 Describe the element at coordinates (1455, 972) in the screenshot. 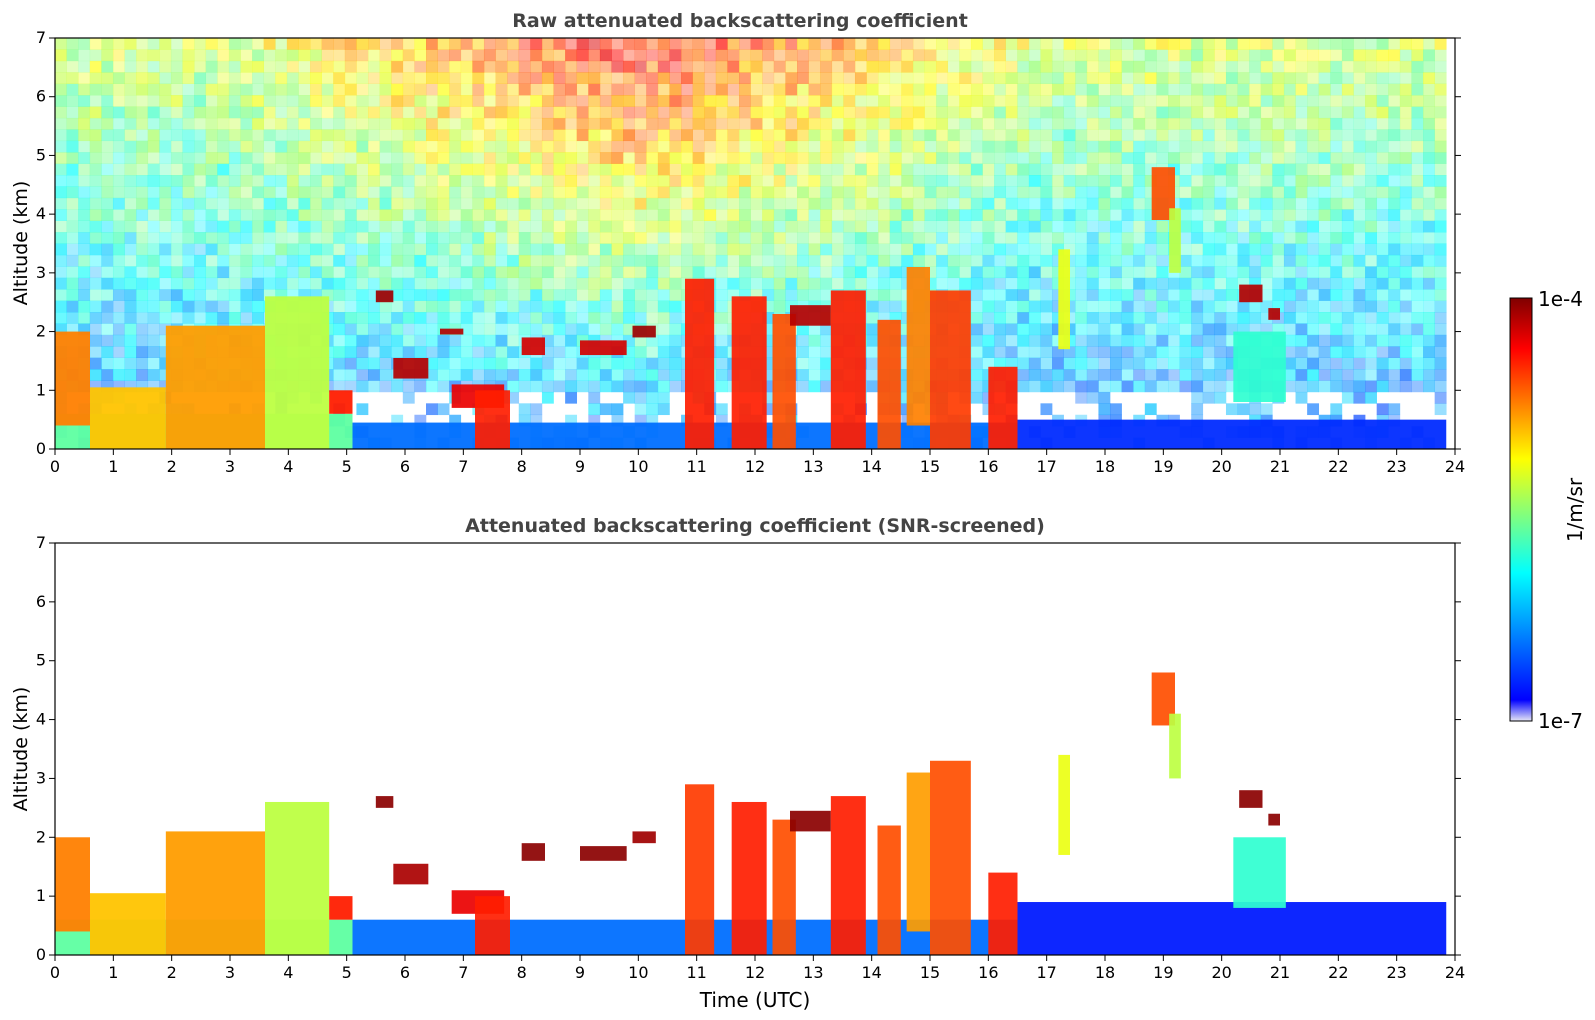

I see `x-tick-label: 24` at that location.